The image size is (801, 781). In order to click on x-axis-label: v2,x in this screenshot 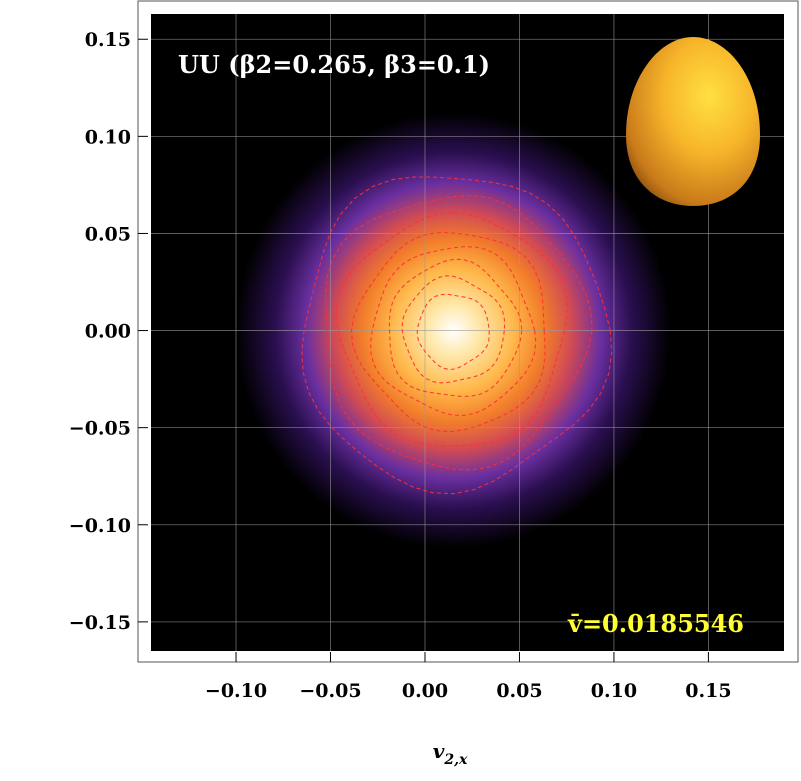, I will do `click(450, 753)`.